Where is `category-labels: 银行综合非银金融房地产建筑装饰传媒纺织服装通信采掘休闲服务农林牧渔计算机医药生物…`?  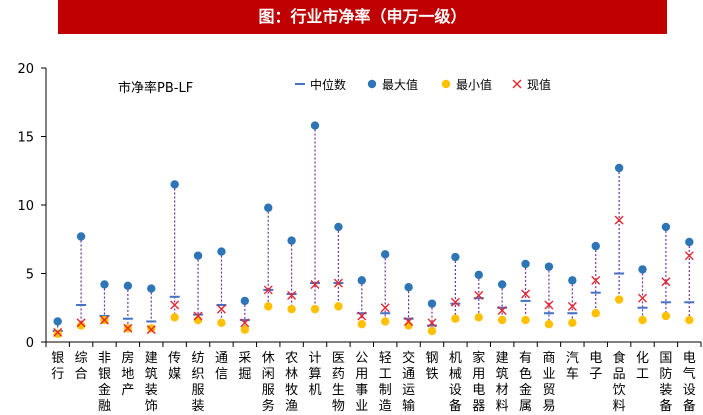
category-labels: 银行综合非银金融房地产建筑装饰传媒纺织服装通信采掘休闲服务农林牧渔计算机医药生物… is located at coordinates (373, 382).